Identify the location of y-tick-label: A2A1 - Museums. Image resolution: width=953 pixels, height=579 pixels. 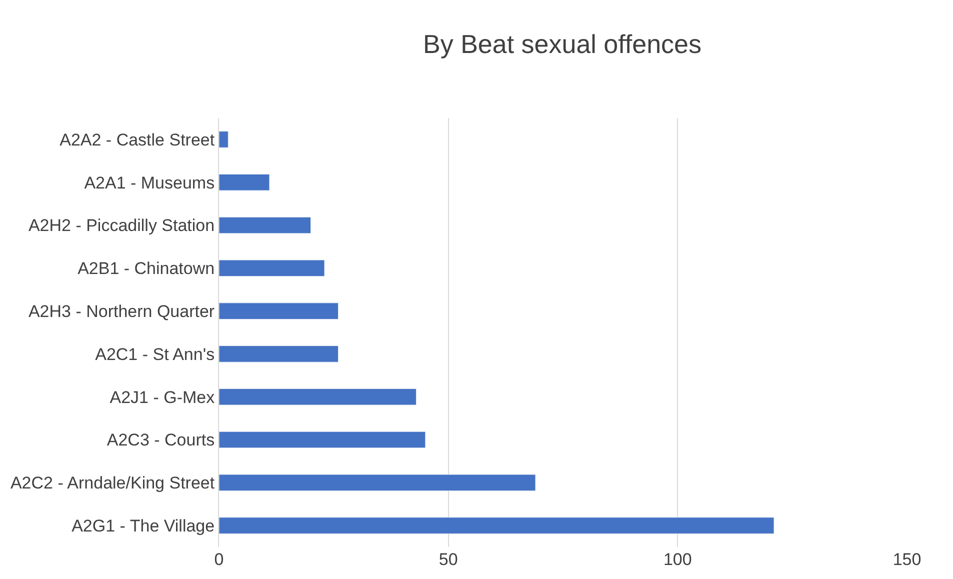
(149, 182).